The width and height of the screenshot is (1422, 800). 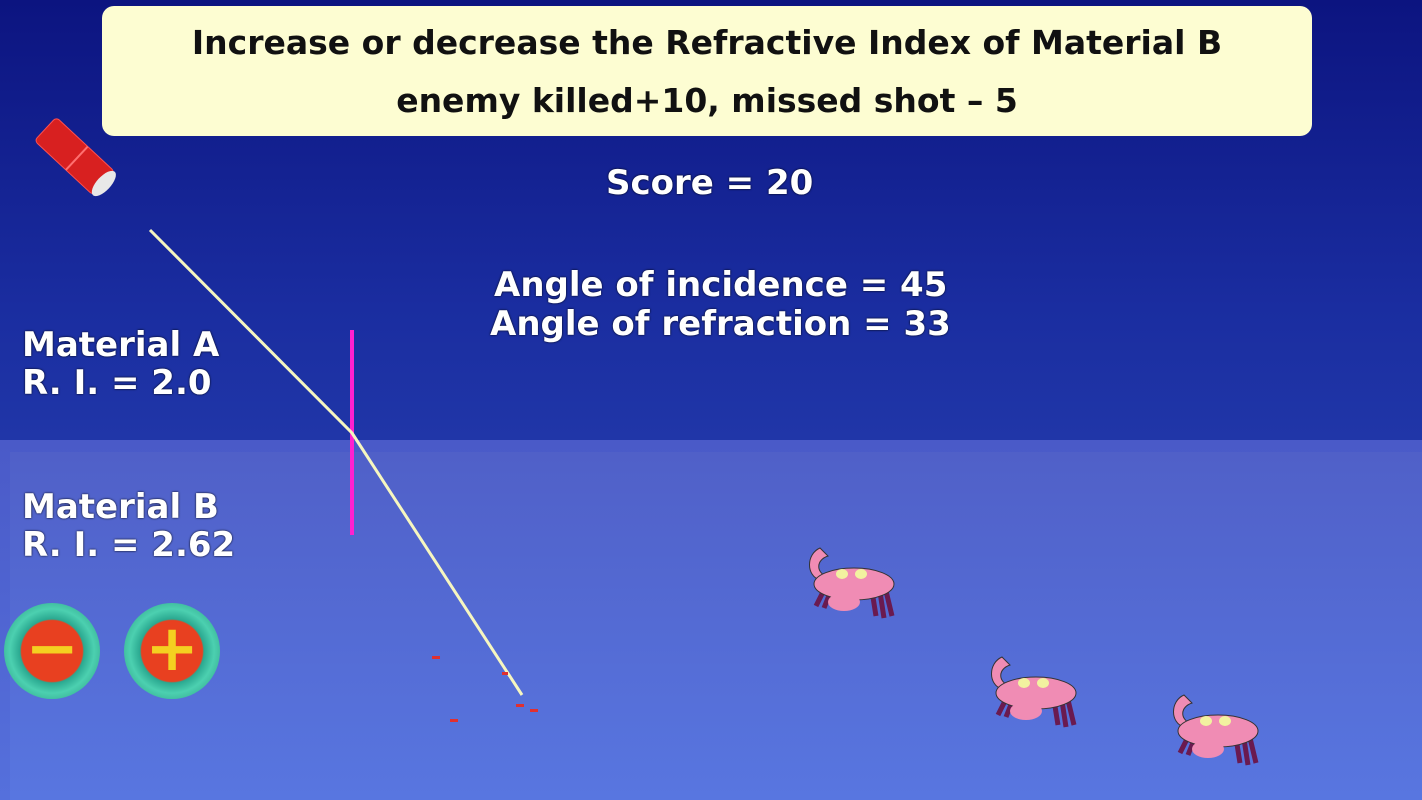 What do you see at coordinates (76, 158) in the screenshot?
I see `laser-pointer-icon` at bounding box center [76, 158].